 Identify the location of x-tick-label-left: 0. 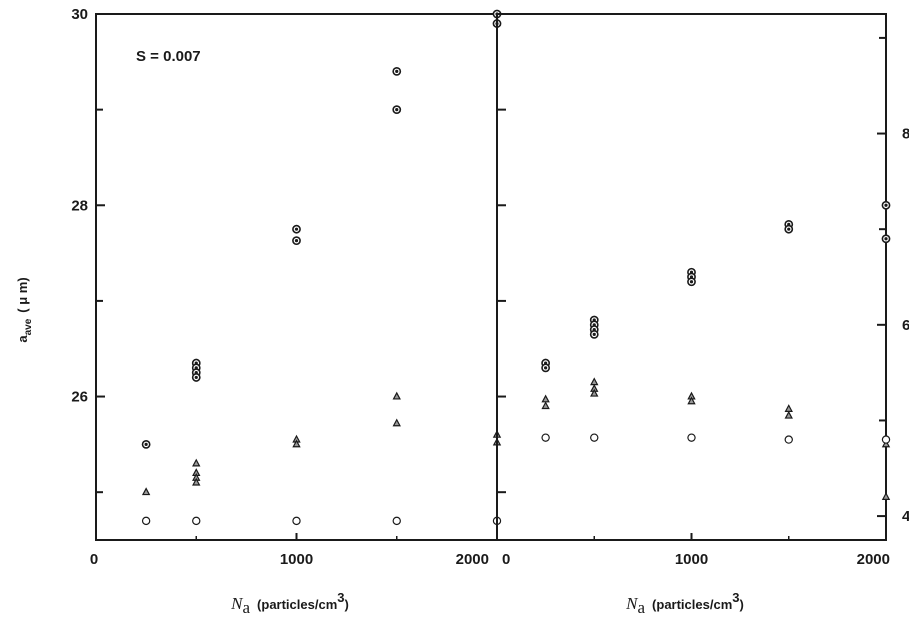
(94, 559).